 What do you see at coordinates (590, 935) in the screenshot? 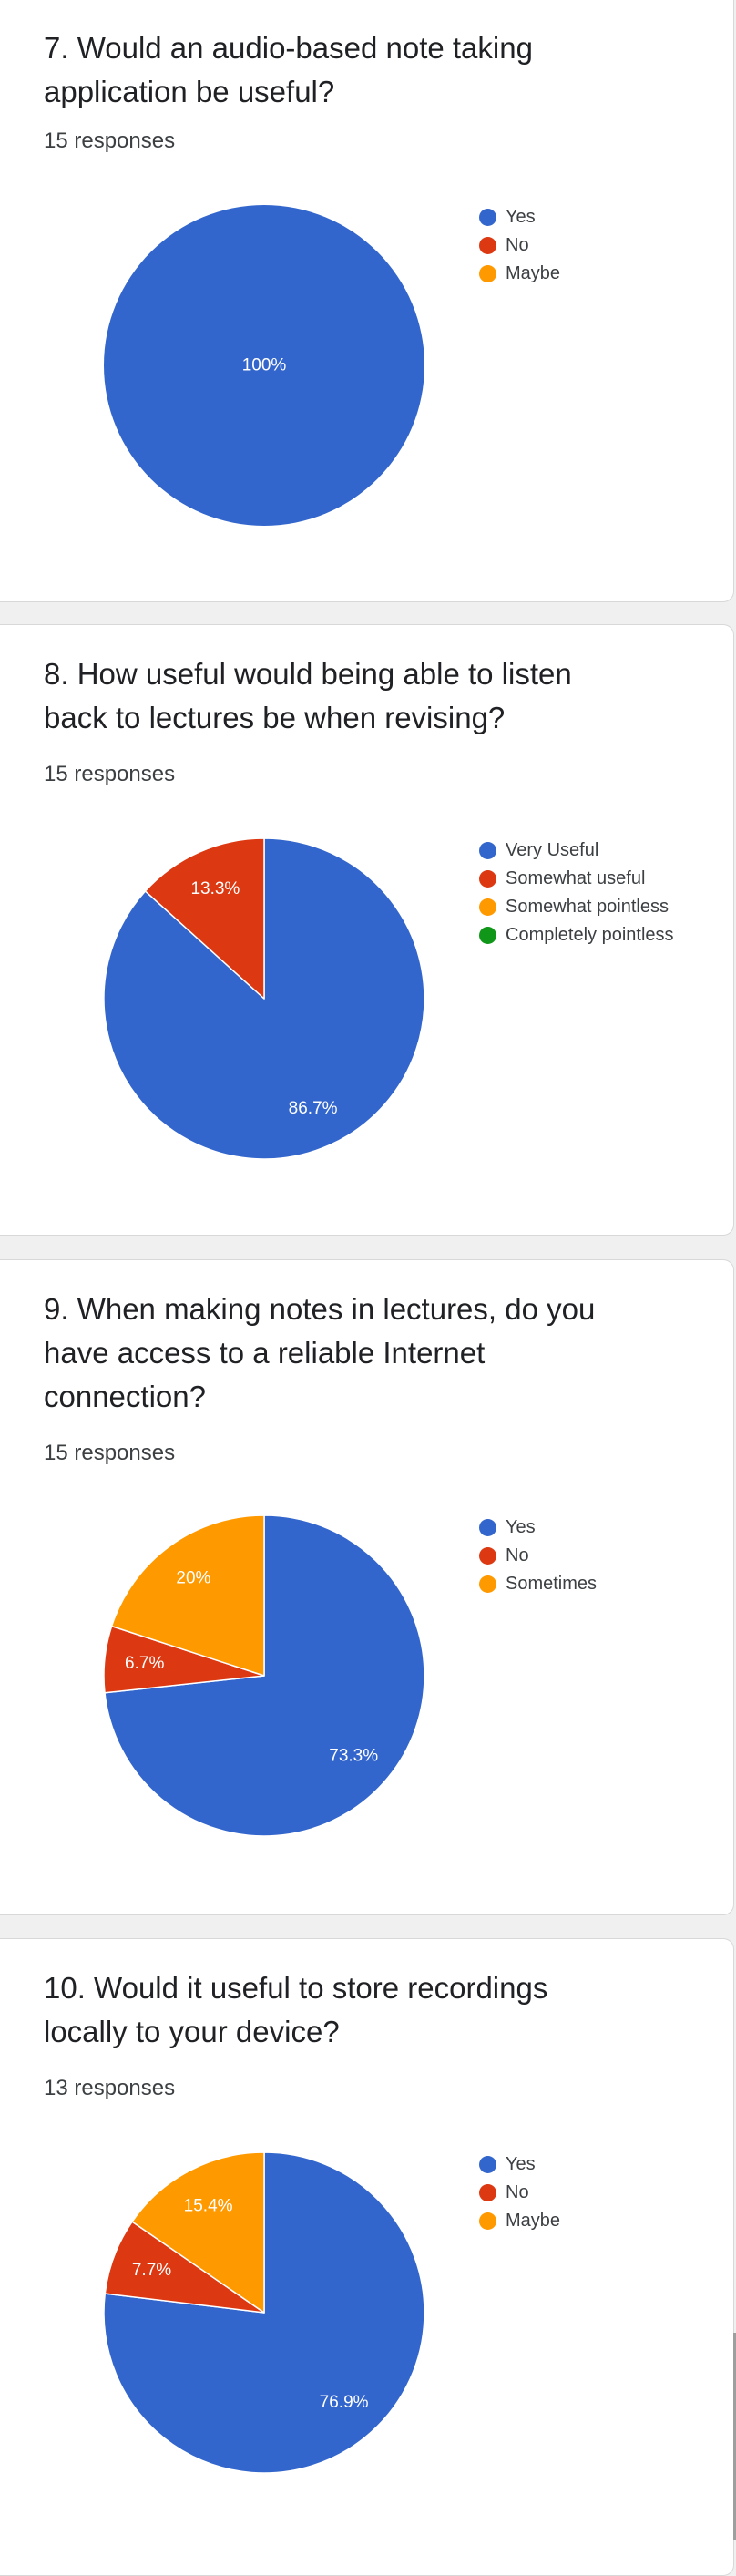
I see `legend-label: Completely pointless` at bounding box center [590, 935].